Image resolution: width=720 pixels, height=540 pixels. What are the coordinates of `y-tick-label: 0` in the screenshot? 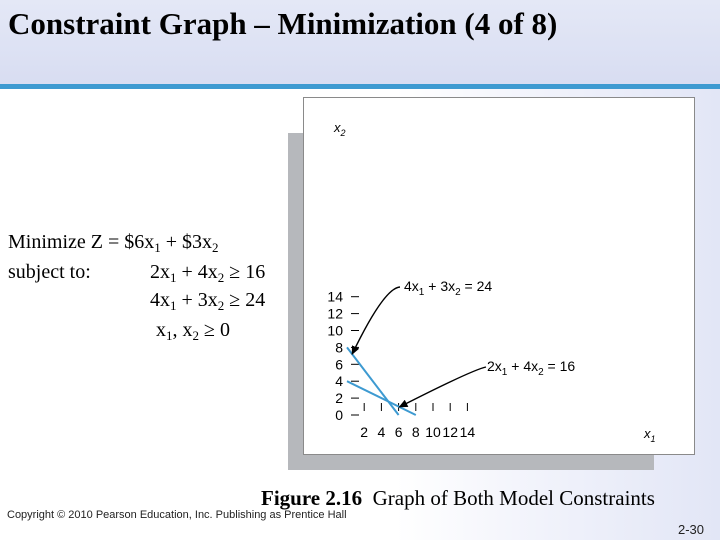 It's located at (339, 415).